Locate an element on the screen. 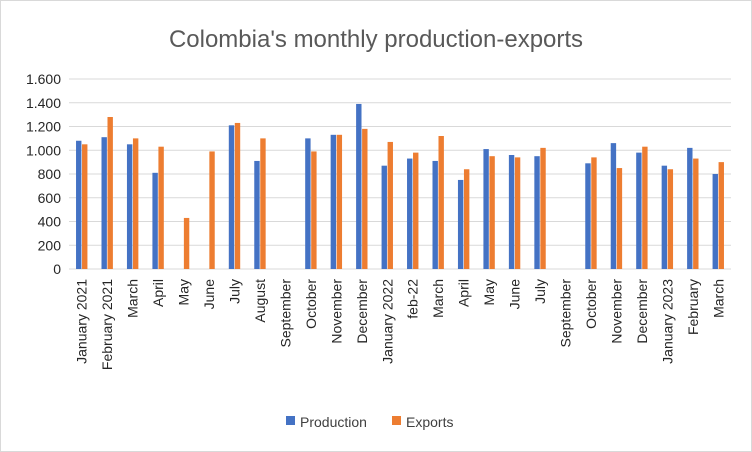 Image resolution: width=752 pixels, height=452 pixels. x-tick-label: February 2021 is located at coordinates (107, 324).